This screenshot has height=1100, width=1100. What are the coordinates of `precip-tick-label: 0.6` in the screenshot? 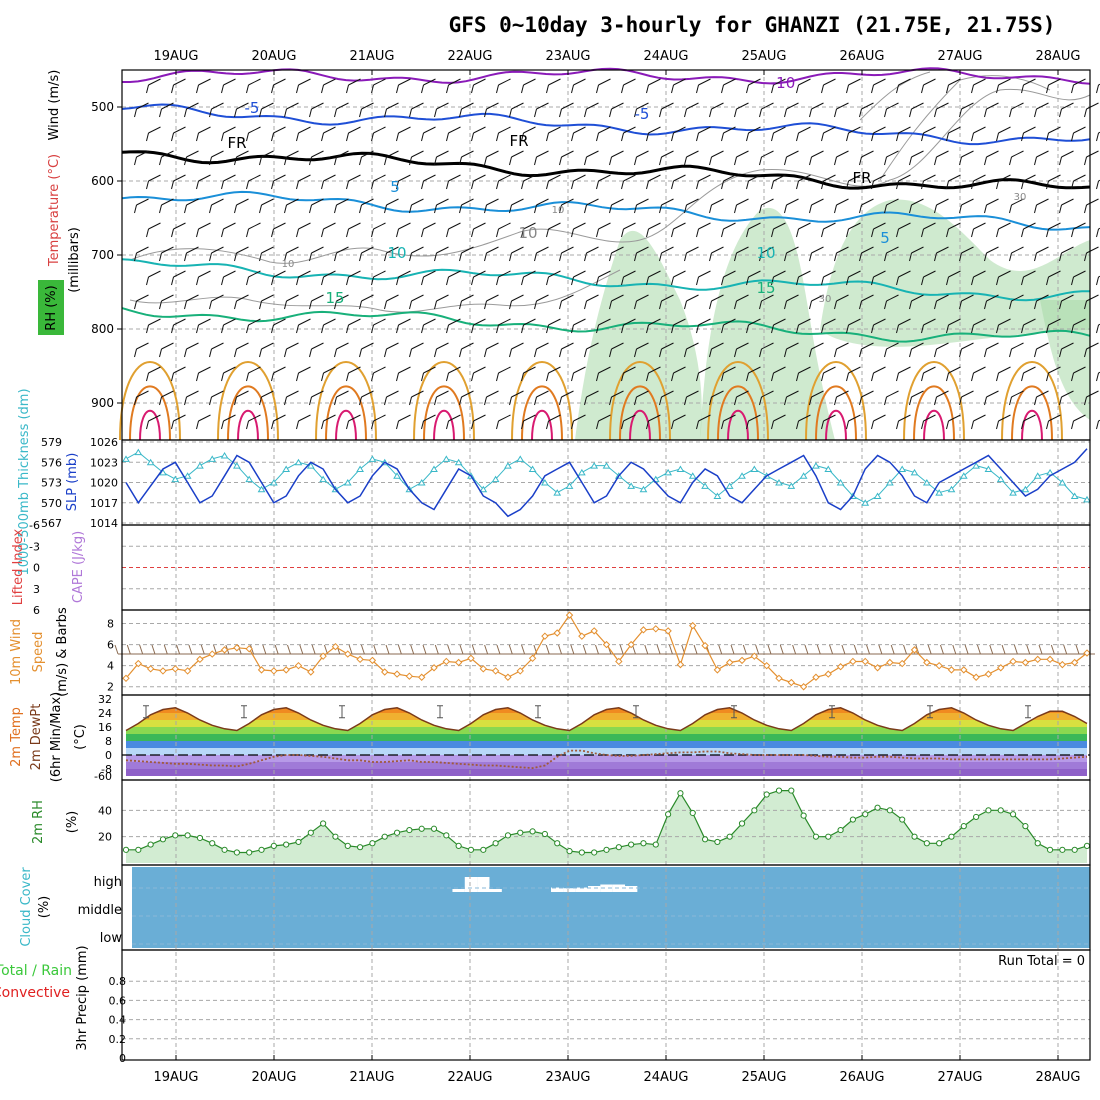 It's located at (118, 1000).